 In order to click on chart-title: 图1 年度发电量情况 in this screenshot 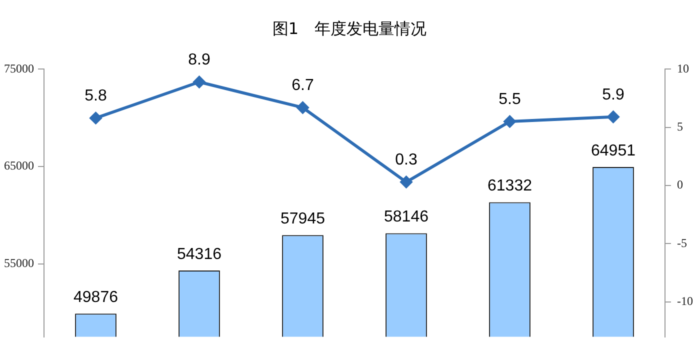, I will do `click(349, 28)`.